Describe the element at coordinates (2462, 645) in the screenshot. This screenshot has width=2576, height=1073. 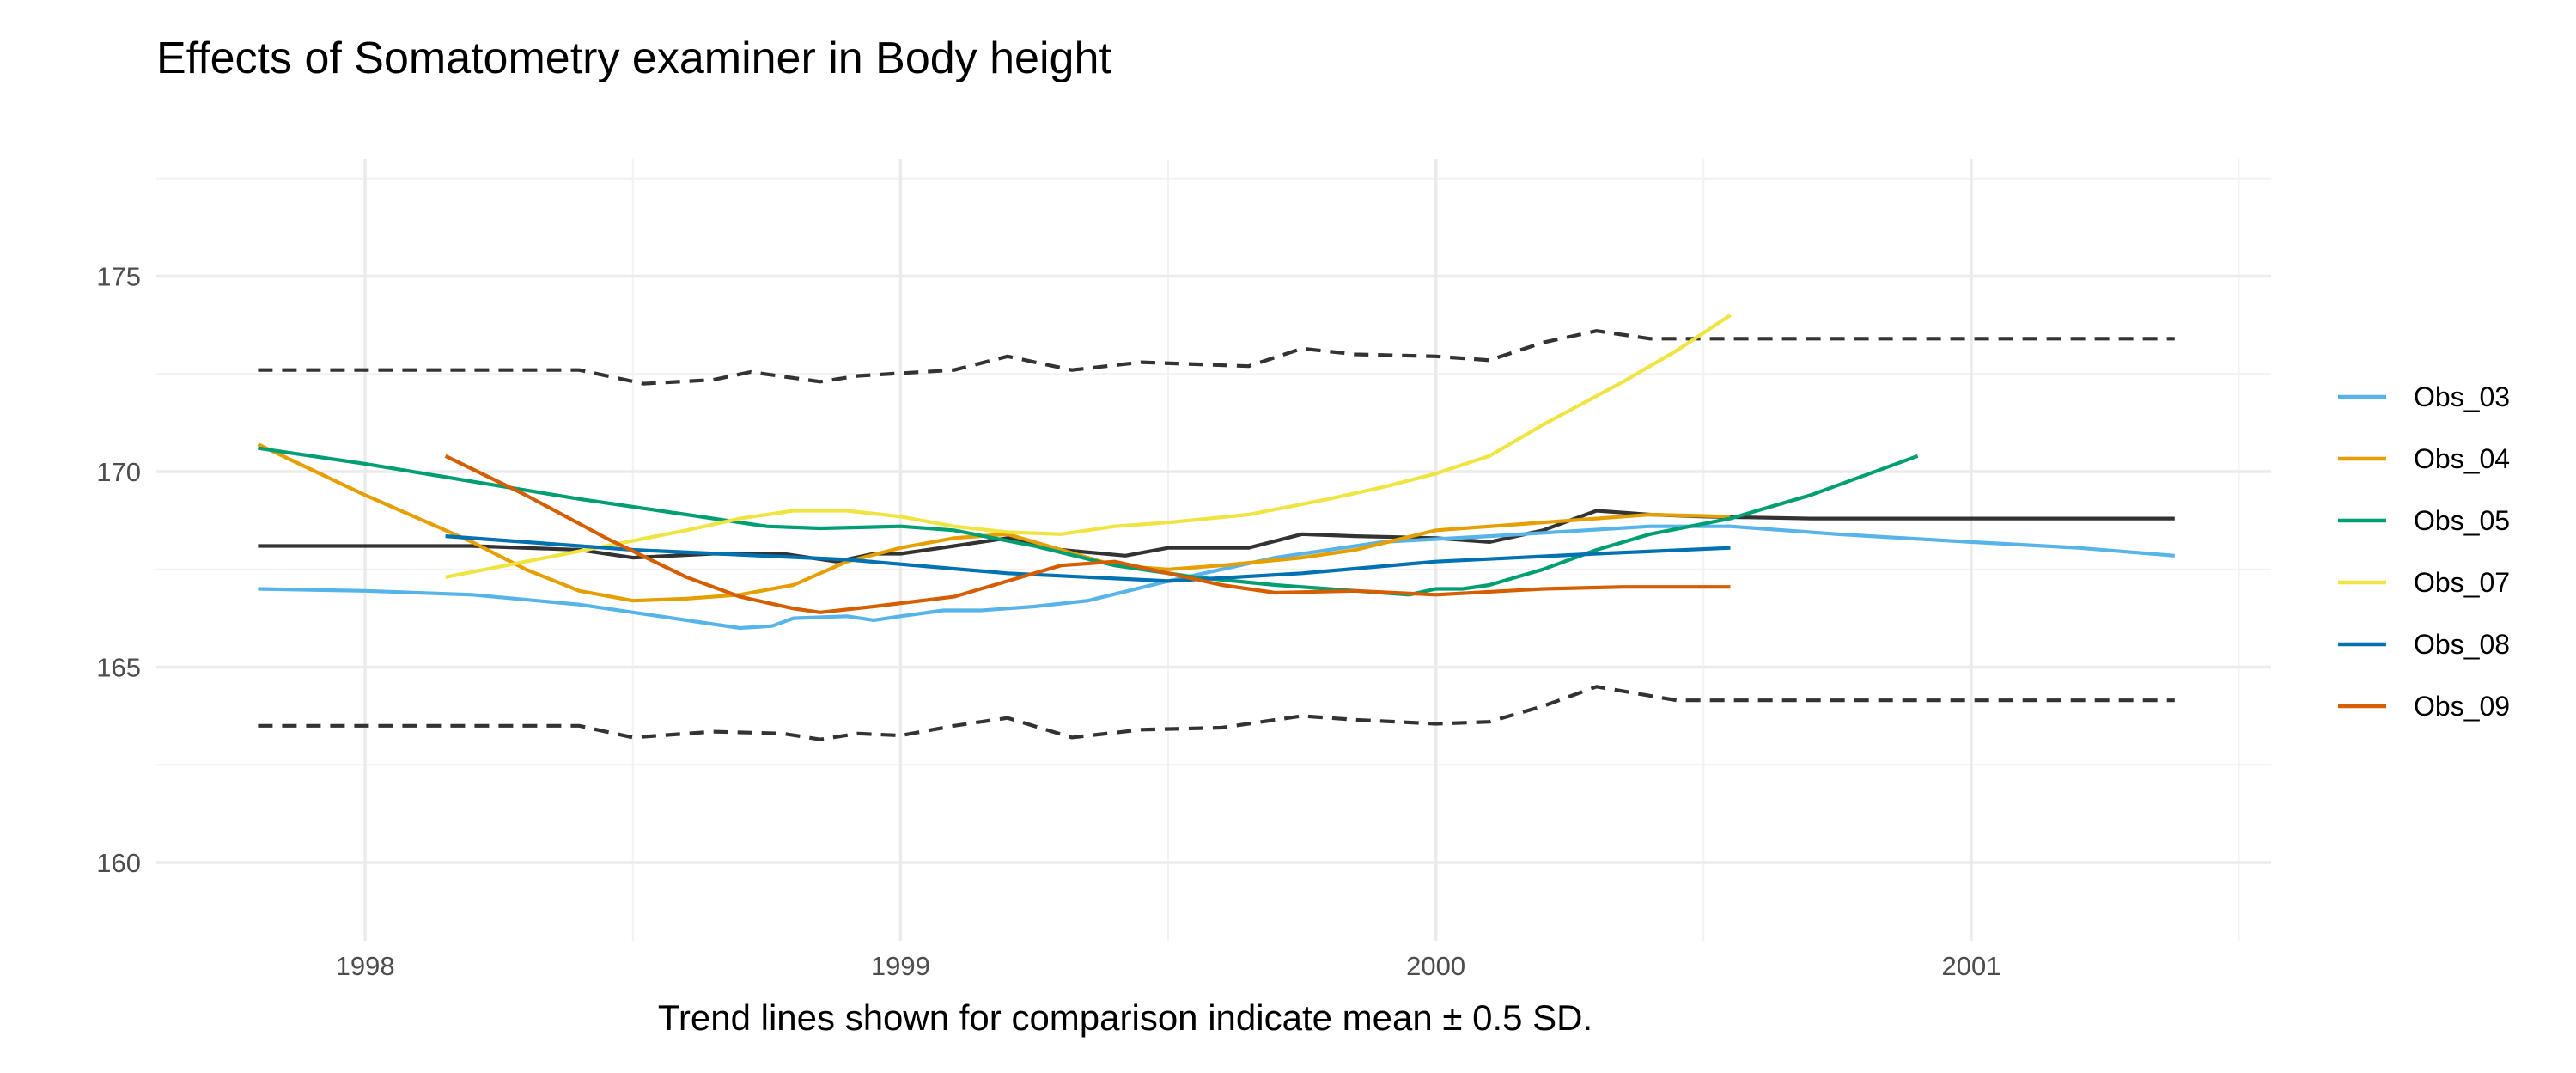
I see `legend-label: Obs_08` at that location.